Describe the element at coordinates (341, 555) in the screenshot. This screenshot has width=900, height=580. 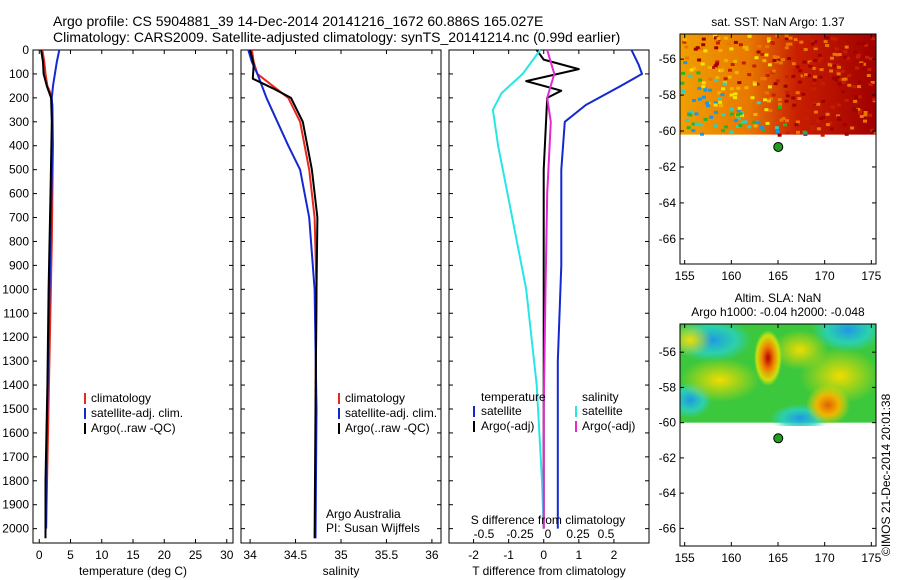
I see `x-tick-label: 35` at that location.